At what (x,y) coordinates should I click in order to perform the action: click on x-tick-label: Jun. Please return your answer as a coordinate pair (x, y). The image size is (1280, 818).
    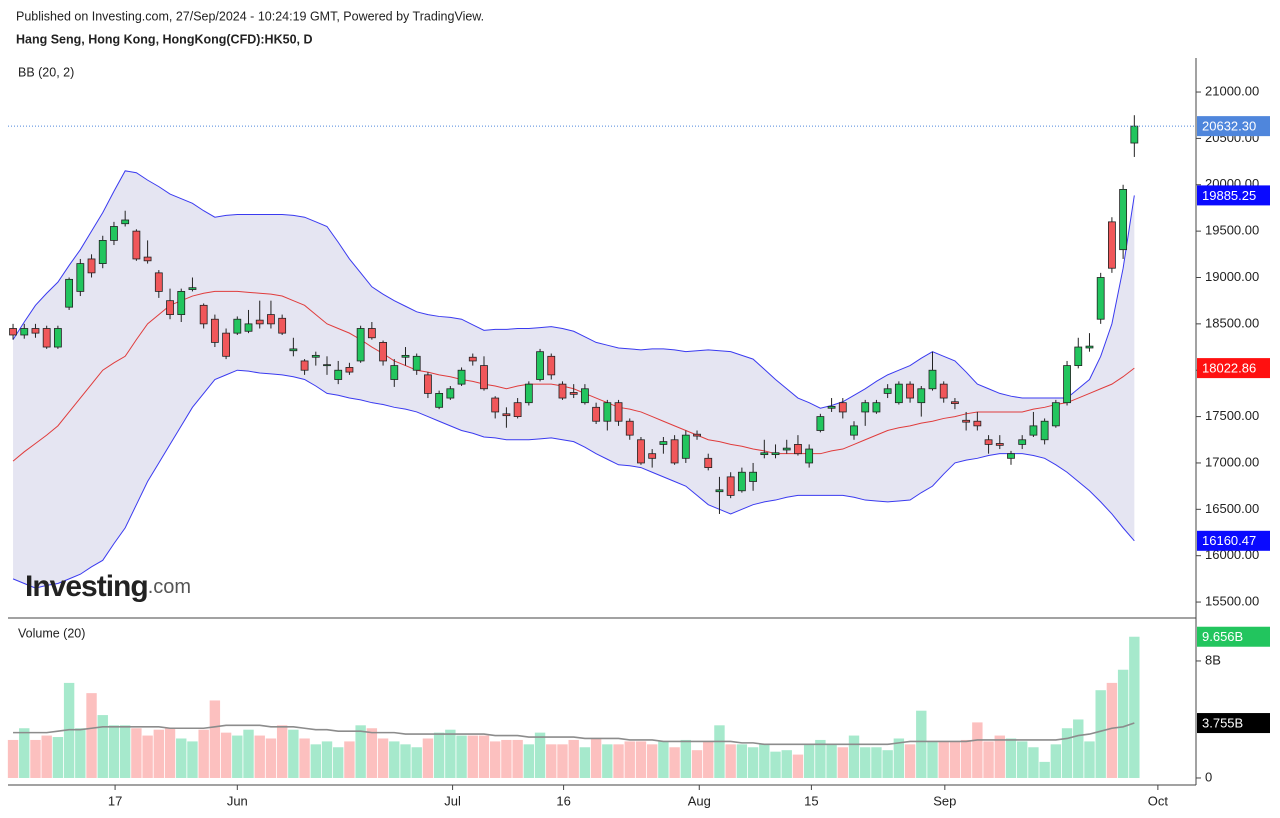
    Looking at the image, I should click on (237, 800).